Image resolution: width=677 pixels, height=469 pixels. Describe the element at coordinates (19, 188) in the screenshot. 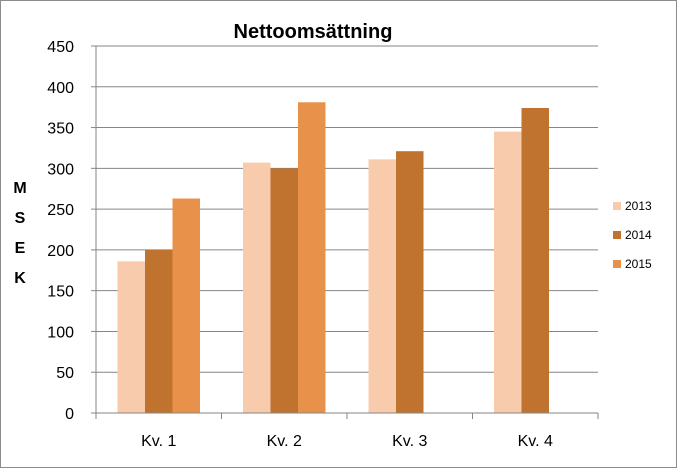

I see `y-axis-label-letter: M` at that location.